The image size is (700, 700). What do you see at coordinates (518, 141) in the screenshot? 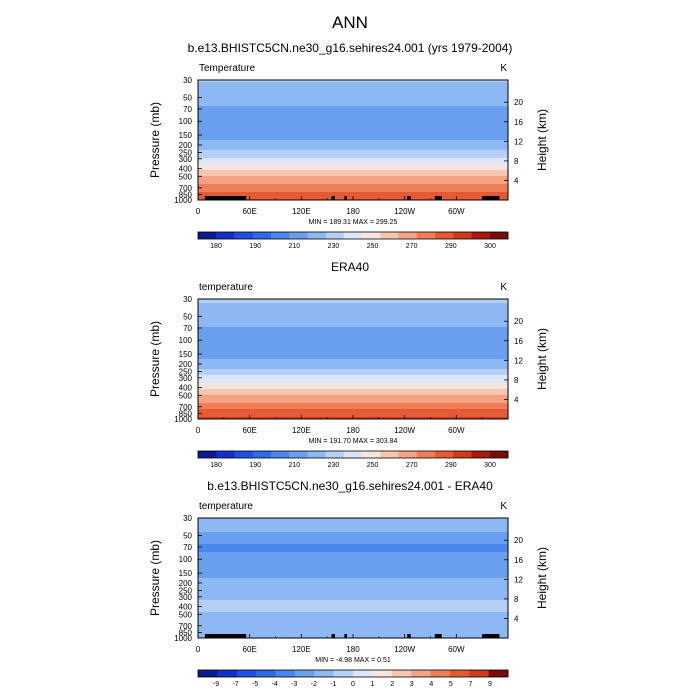
I see `right-tick-label: 12` at bounding box center [518, 141].